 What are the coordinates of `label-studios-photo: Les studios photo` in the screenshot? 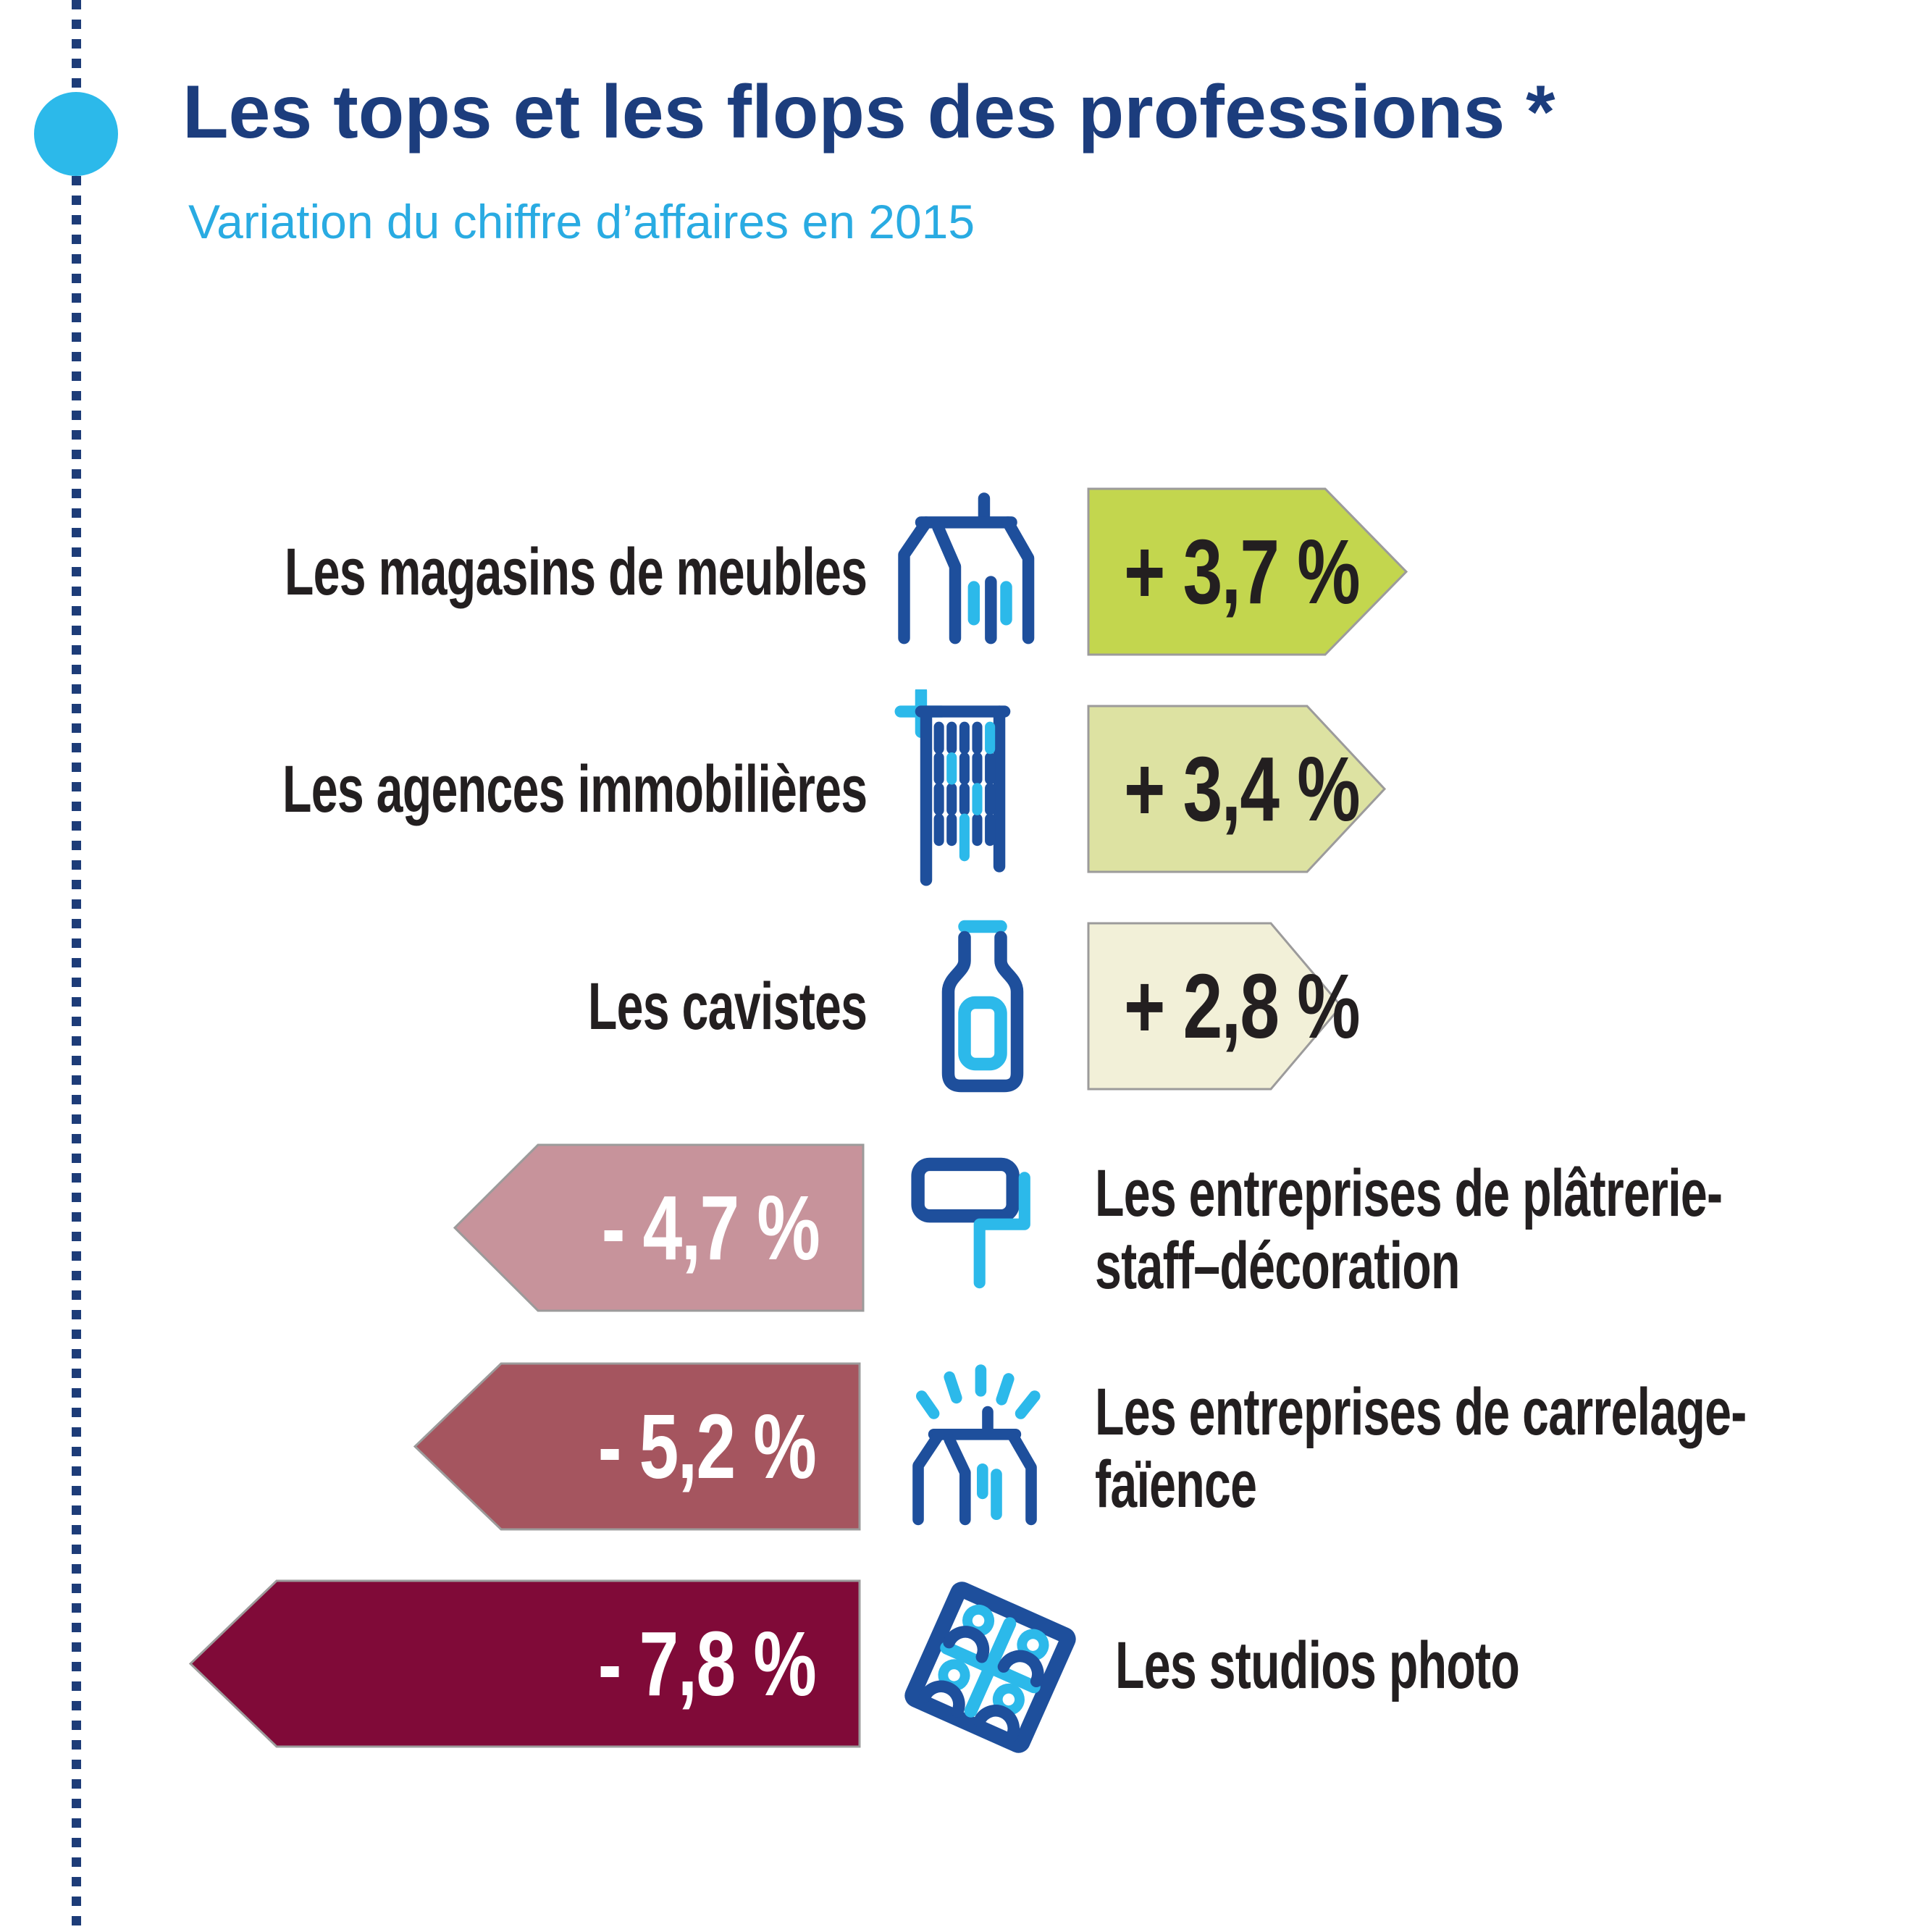 It's located at (1317, 1665).